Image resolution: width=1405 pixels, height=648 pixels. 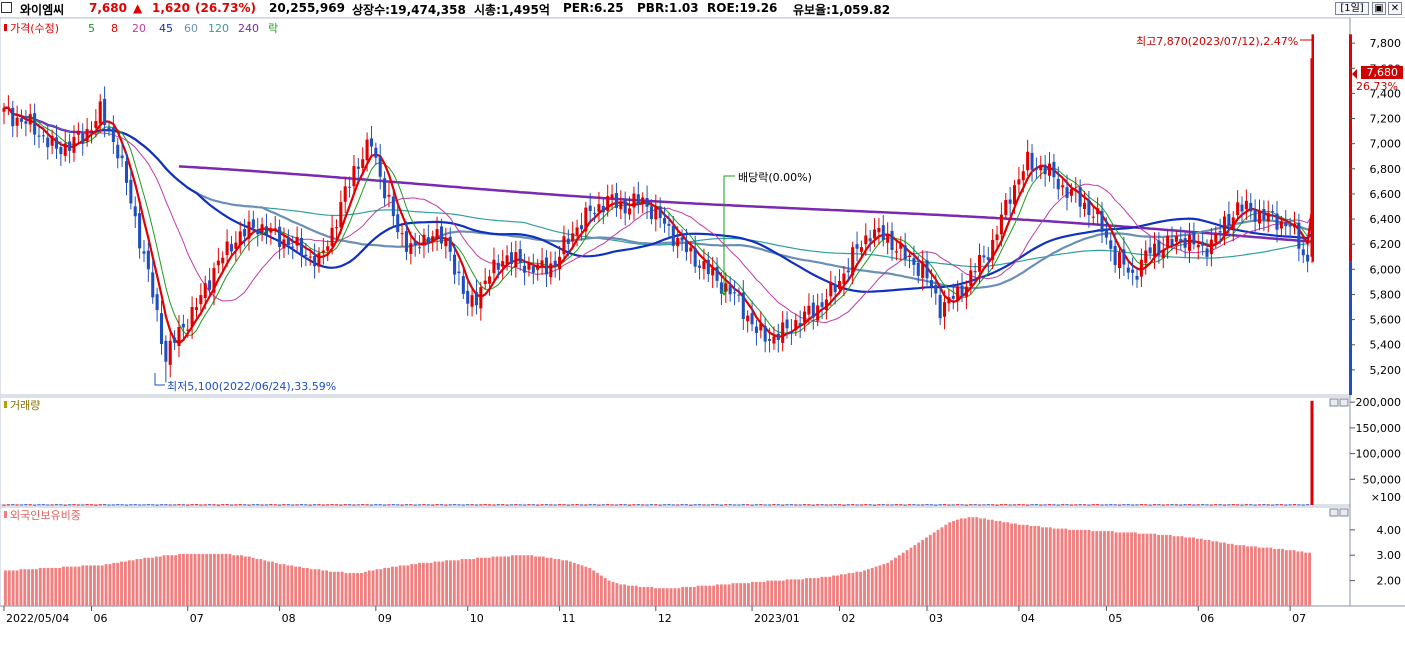 What do you see at coordinates (1339, 457) in the screenshot?
I see `panel-controls` at bounding box center [1339, 457].